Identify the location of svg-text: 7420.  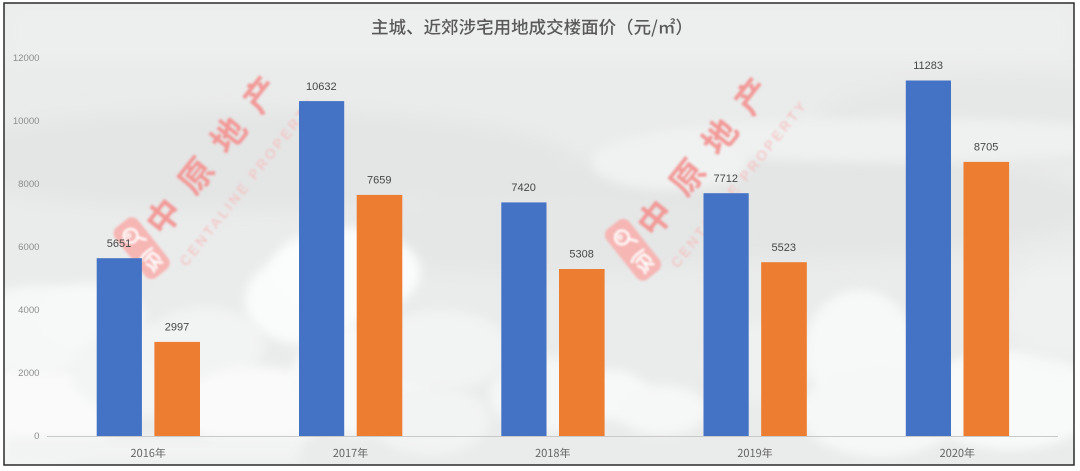
(523, 188).